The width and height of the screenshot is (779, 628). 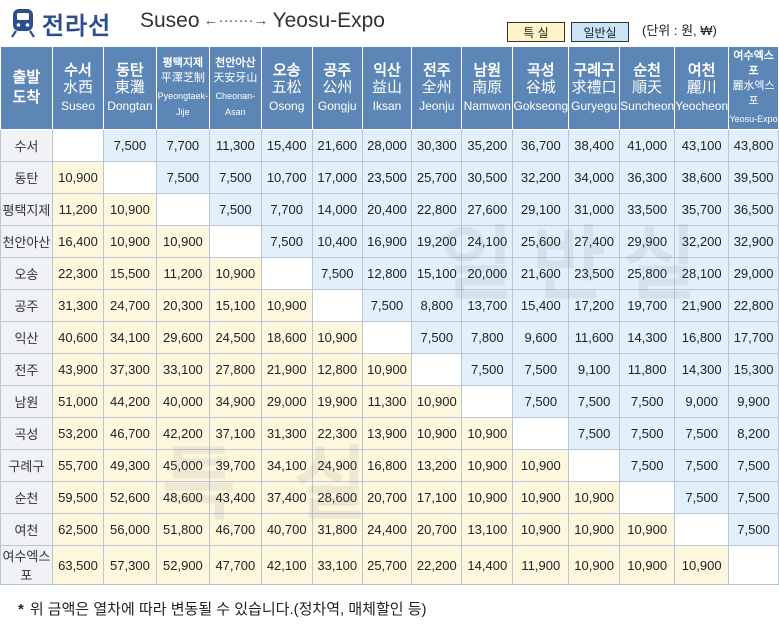 What do you see at coordinates (130, 305) in the screenshot?
I see `fare-cell-special: 24,700` at bounding box center [130, 305].